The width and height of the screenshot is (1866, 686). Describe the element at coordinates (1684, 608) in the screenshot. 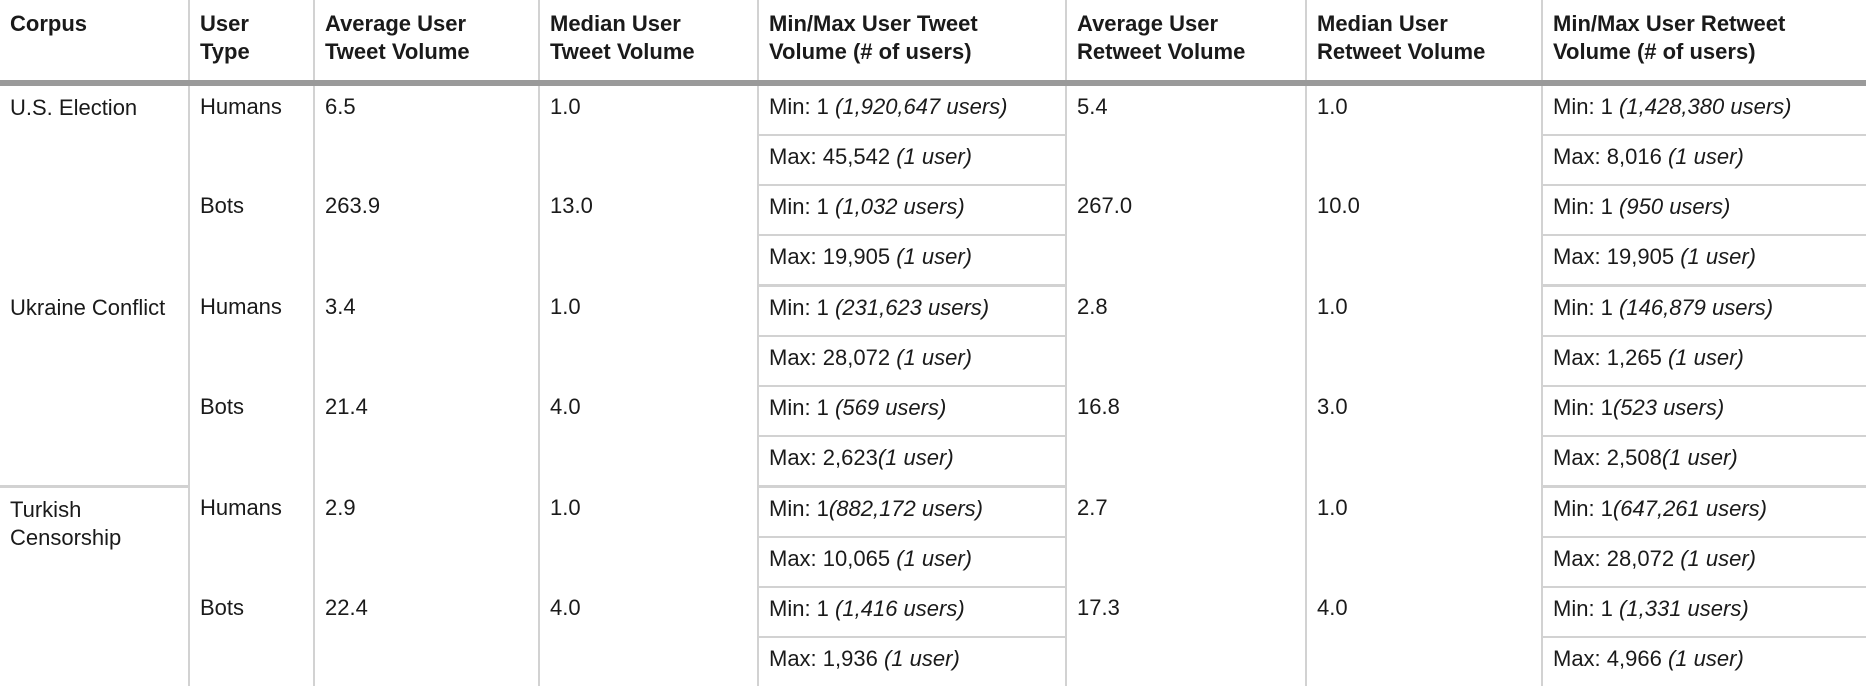

I see `retweet-min-users: (1,331 users)` at that location.